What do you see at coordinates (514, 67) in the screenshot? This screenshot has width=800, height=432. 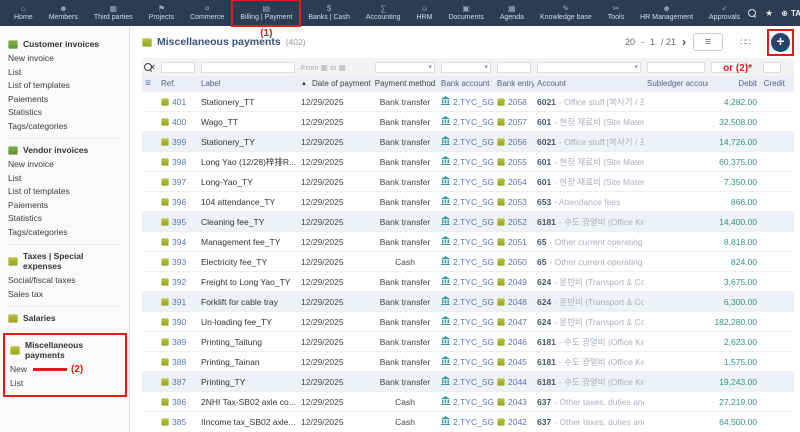 I see `filter-bank-entry-input` at bounding box center [514, 67].